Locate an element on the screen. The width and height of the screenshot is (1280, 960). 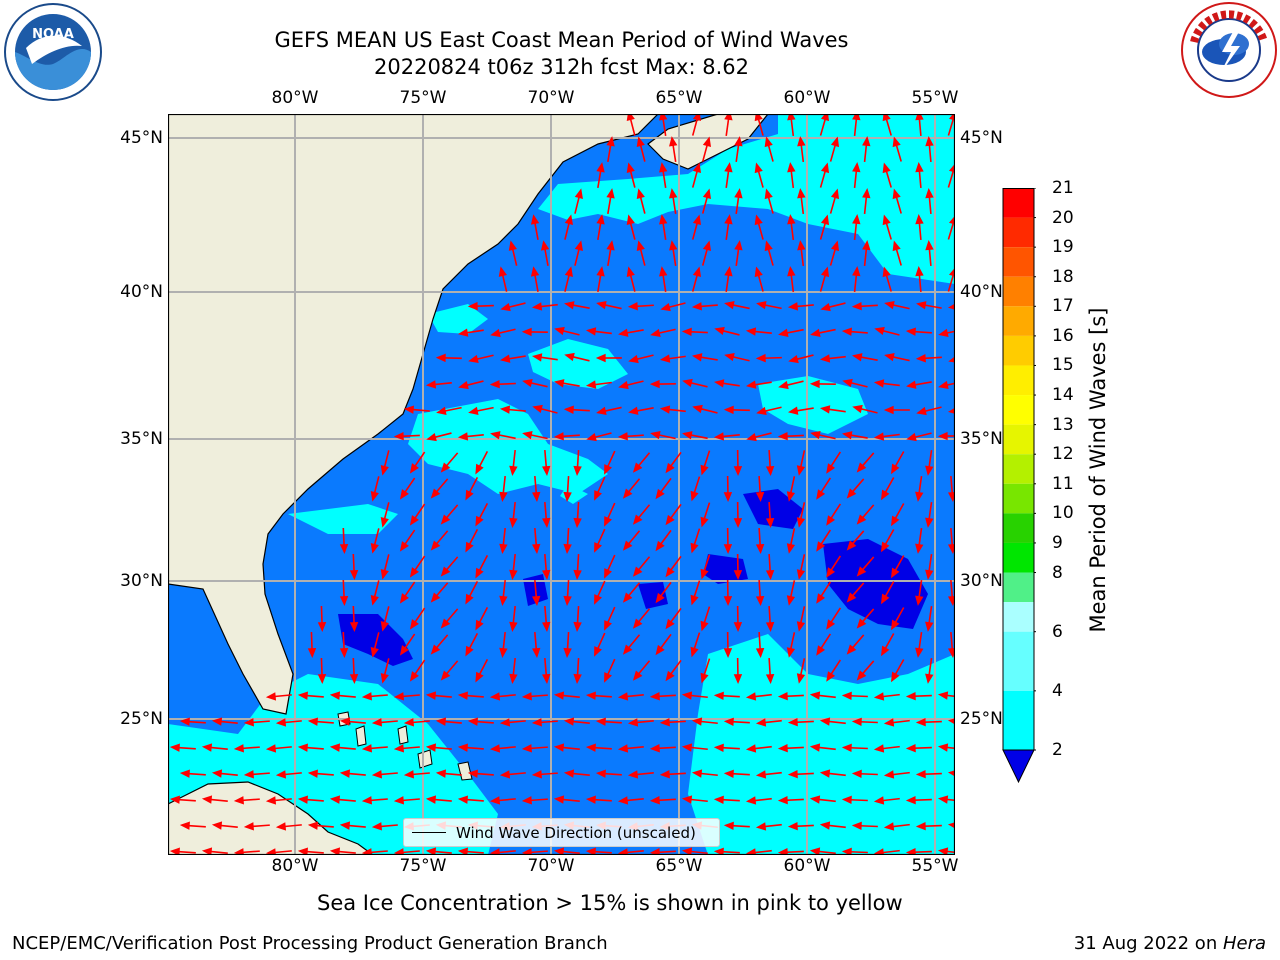
longitude-label: 80°W is located at coordinates (295, 98).